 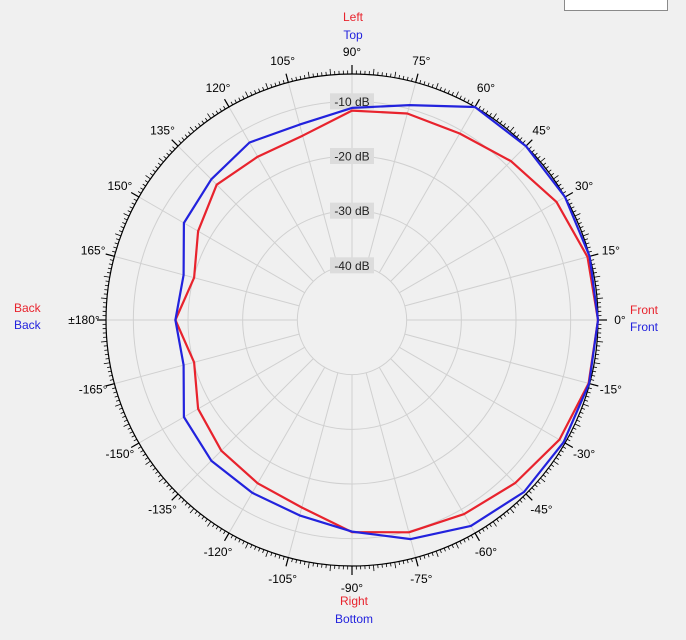 What do you see at coordinates (541, 130) in the screenshot?
I see `angle-label: 45°` at bounding box center [541, 130].